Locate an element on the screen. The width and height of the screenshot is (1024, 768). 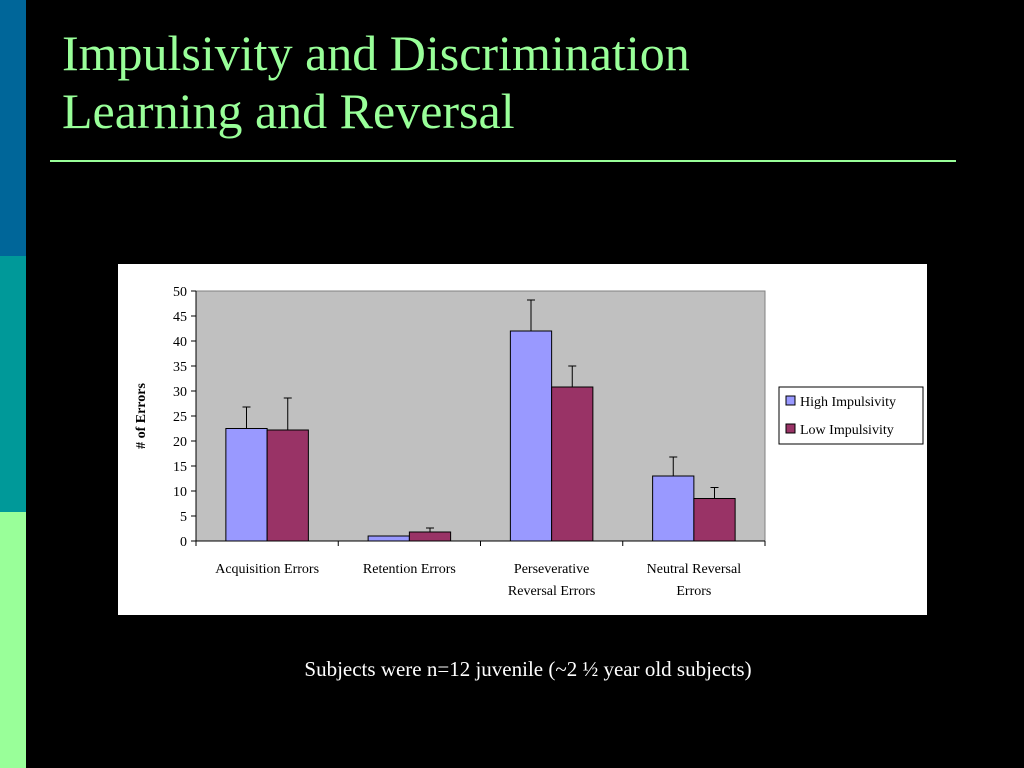
y-tick-label: 45 is located at coordinates (180, 317).